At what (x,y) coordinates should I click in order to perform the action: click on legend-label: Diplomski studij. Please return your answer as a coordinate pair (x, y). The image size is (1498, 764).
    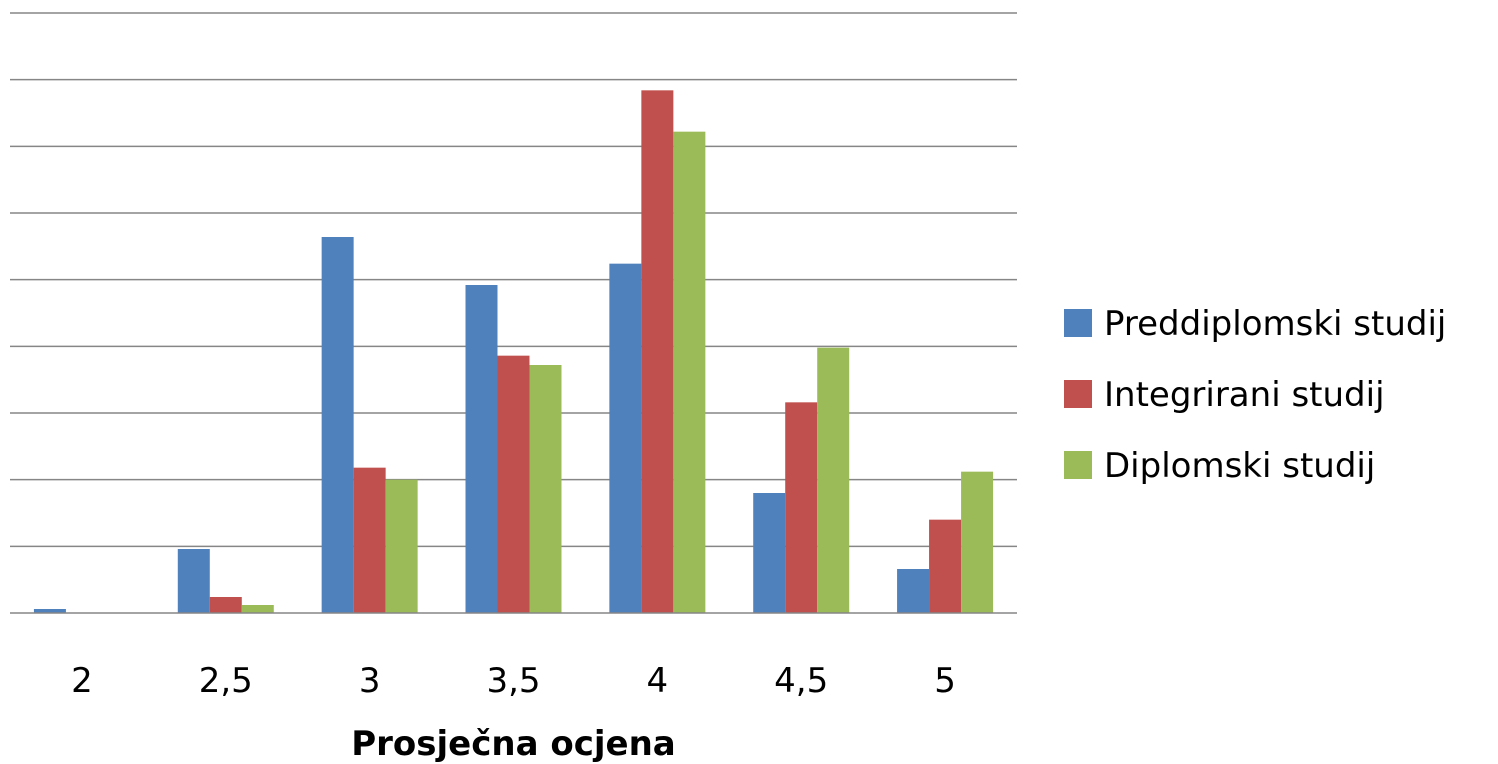
    Looking at the image, I should click on (1239, 466).